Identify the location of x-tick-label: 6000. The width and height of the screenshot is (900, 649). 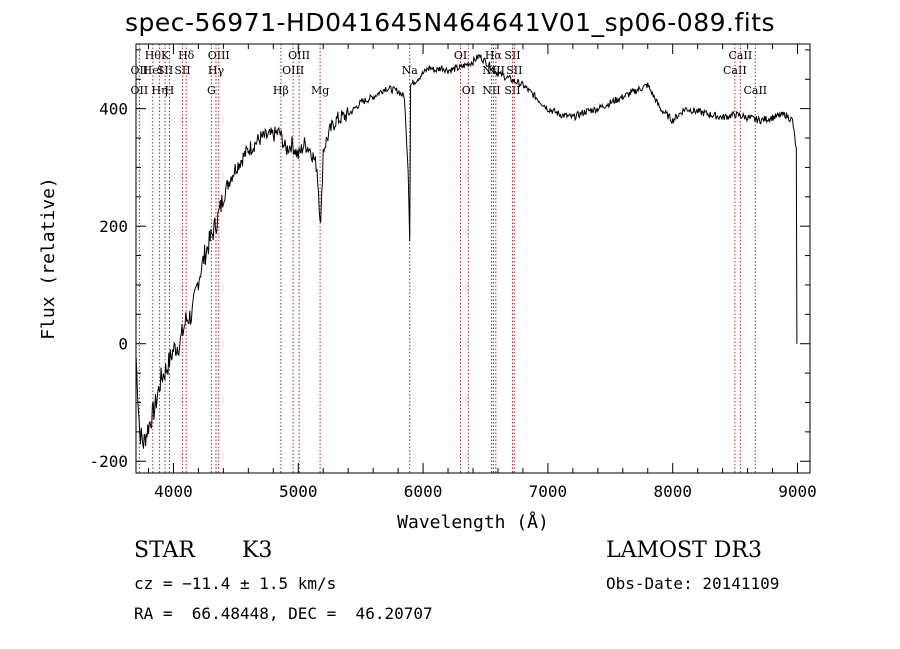
(423, 491).